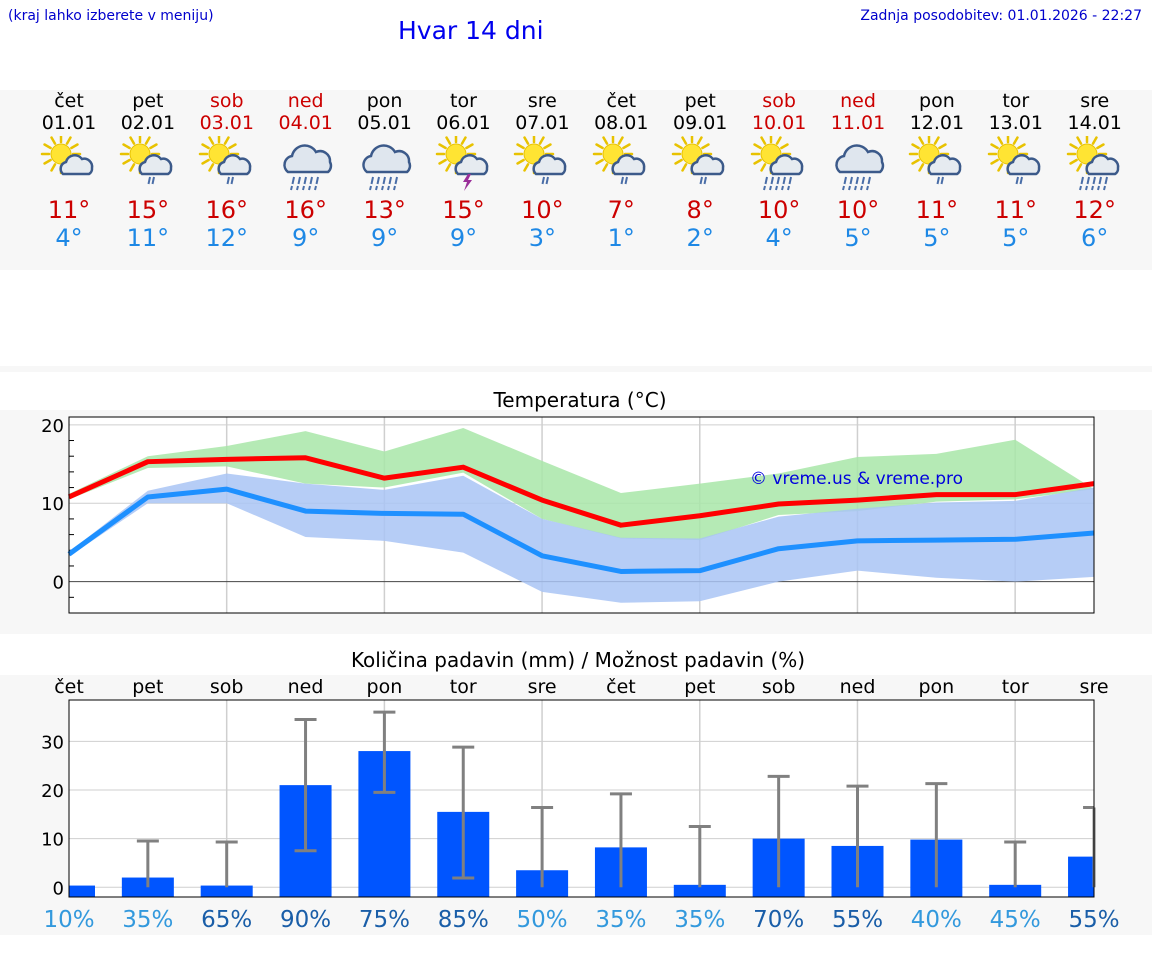 The image size is (1152, 975). I want to click on location-menu-hint: (kraj lahko izberete v meniju), so click(111, 16).